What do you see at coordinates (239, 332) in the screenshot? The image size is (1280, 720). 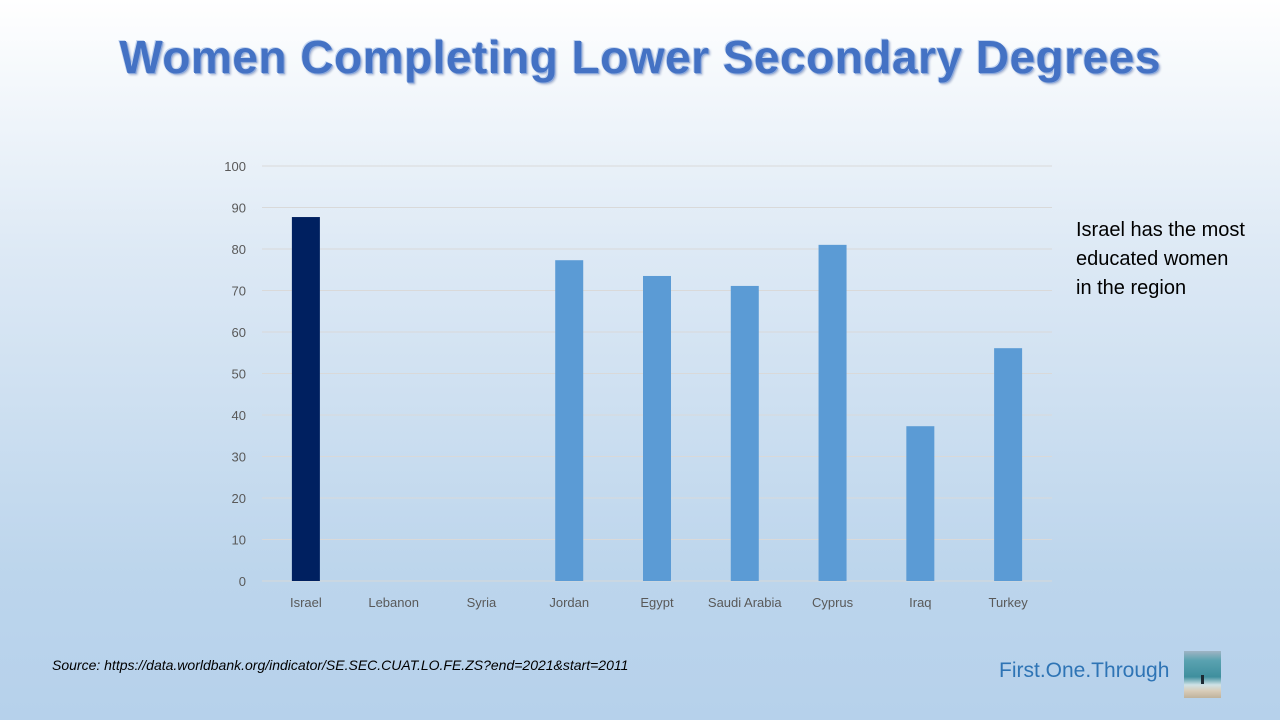 I see `y-tick-label: 60` at bounding box center [239, 332].